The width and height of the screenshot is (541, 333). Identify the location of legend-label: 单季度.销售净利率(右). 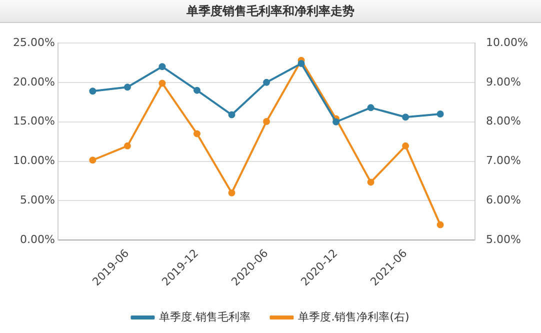
(354, 317).